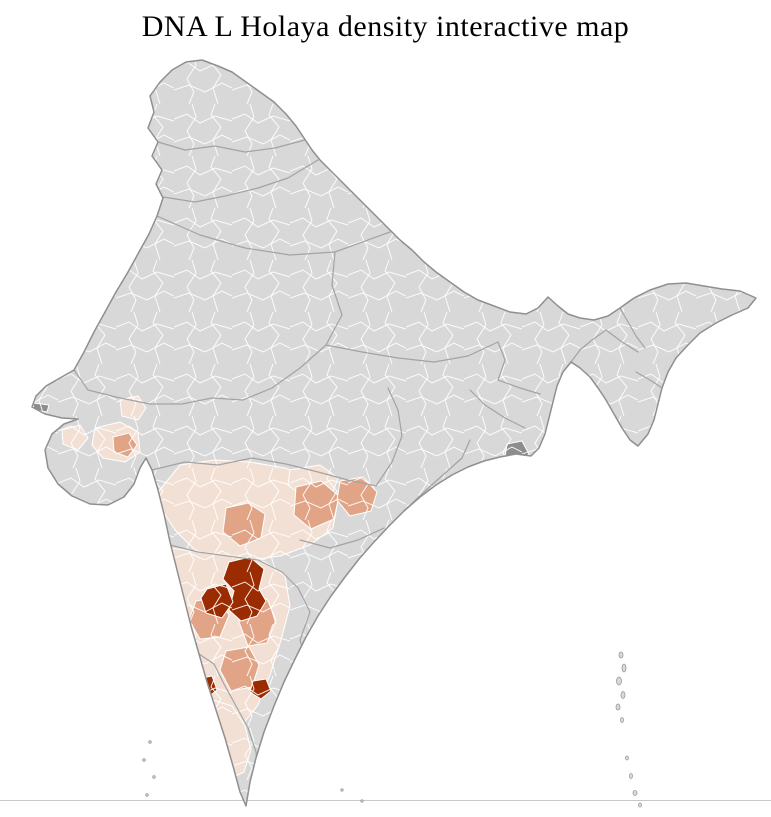  Describe the element at coordinates (253, 771) in the screenshot. I see `lakshadweep-islands` at that location.